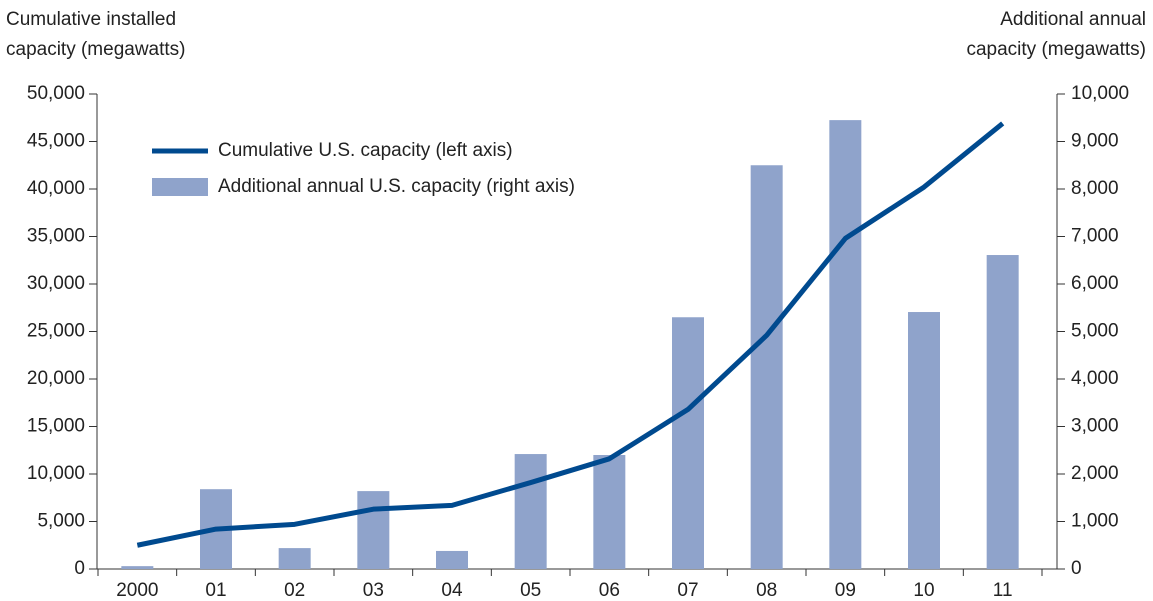  What do you see at coordinates (687, 590) in the screenshot?
I see `x-tick-label: 07` at bounding box center [687, 590].